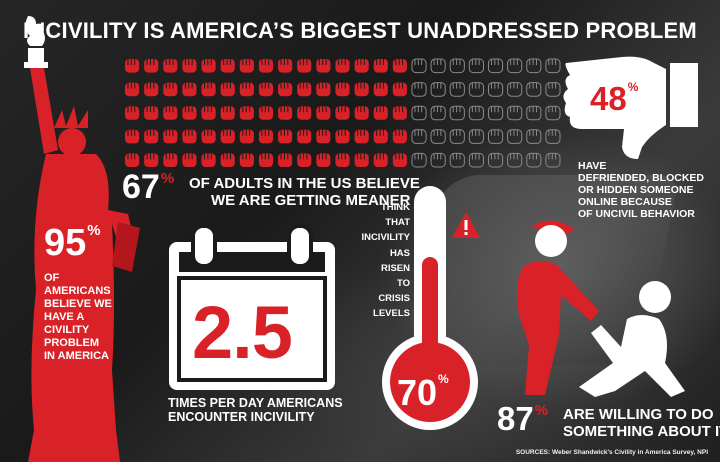  Describe the element at coordinates (141, 187) in the screenshot. I see `stat-67-value: 67` at that location.